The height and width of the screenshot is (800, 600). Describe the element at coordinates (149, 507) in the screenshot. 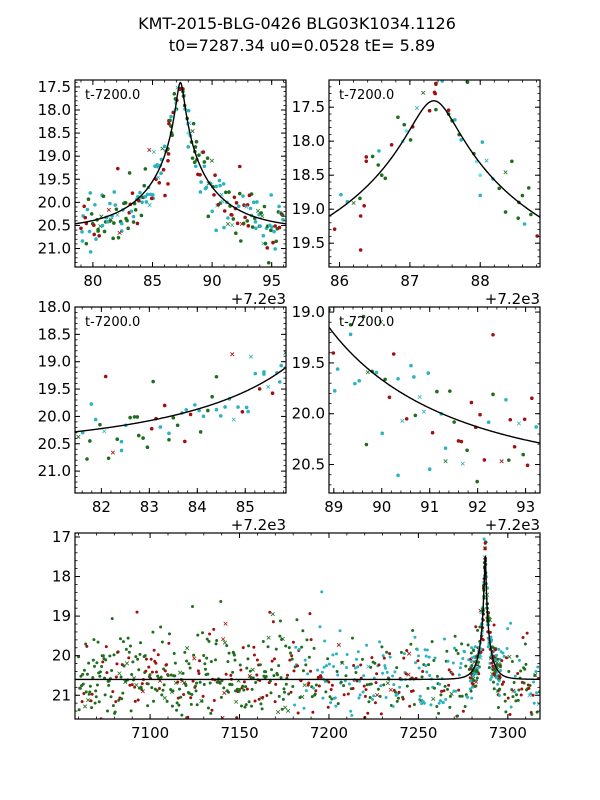

I see `x-tick-label: 83` at that location.